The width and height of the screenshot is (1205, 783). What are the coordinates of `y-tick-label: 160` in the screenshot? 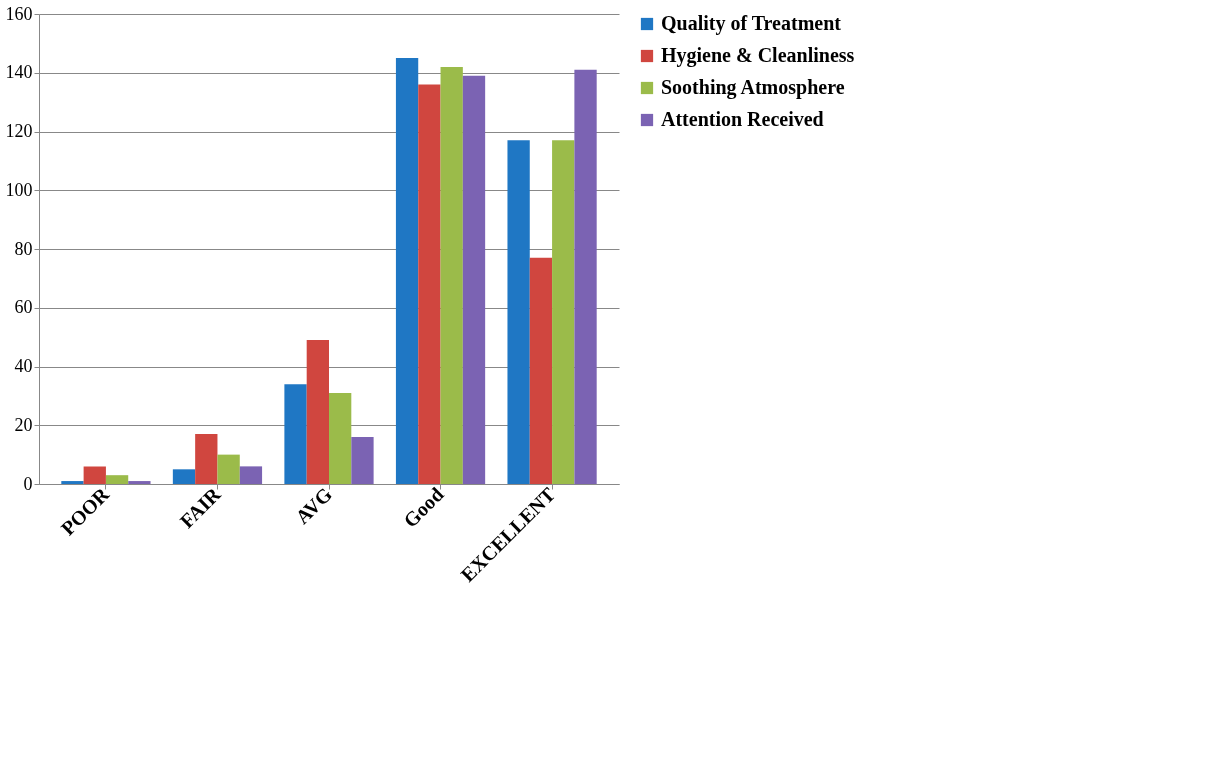 It's located at (19, 13).